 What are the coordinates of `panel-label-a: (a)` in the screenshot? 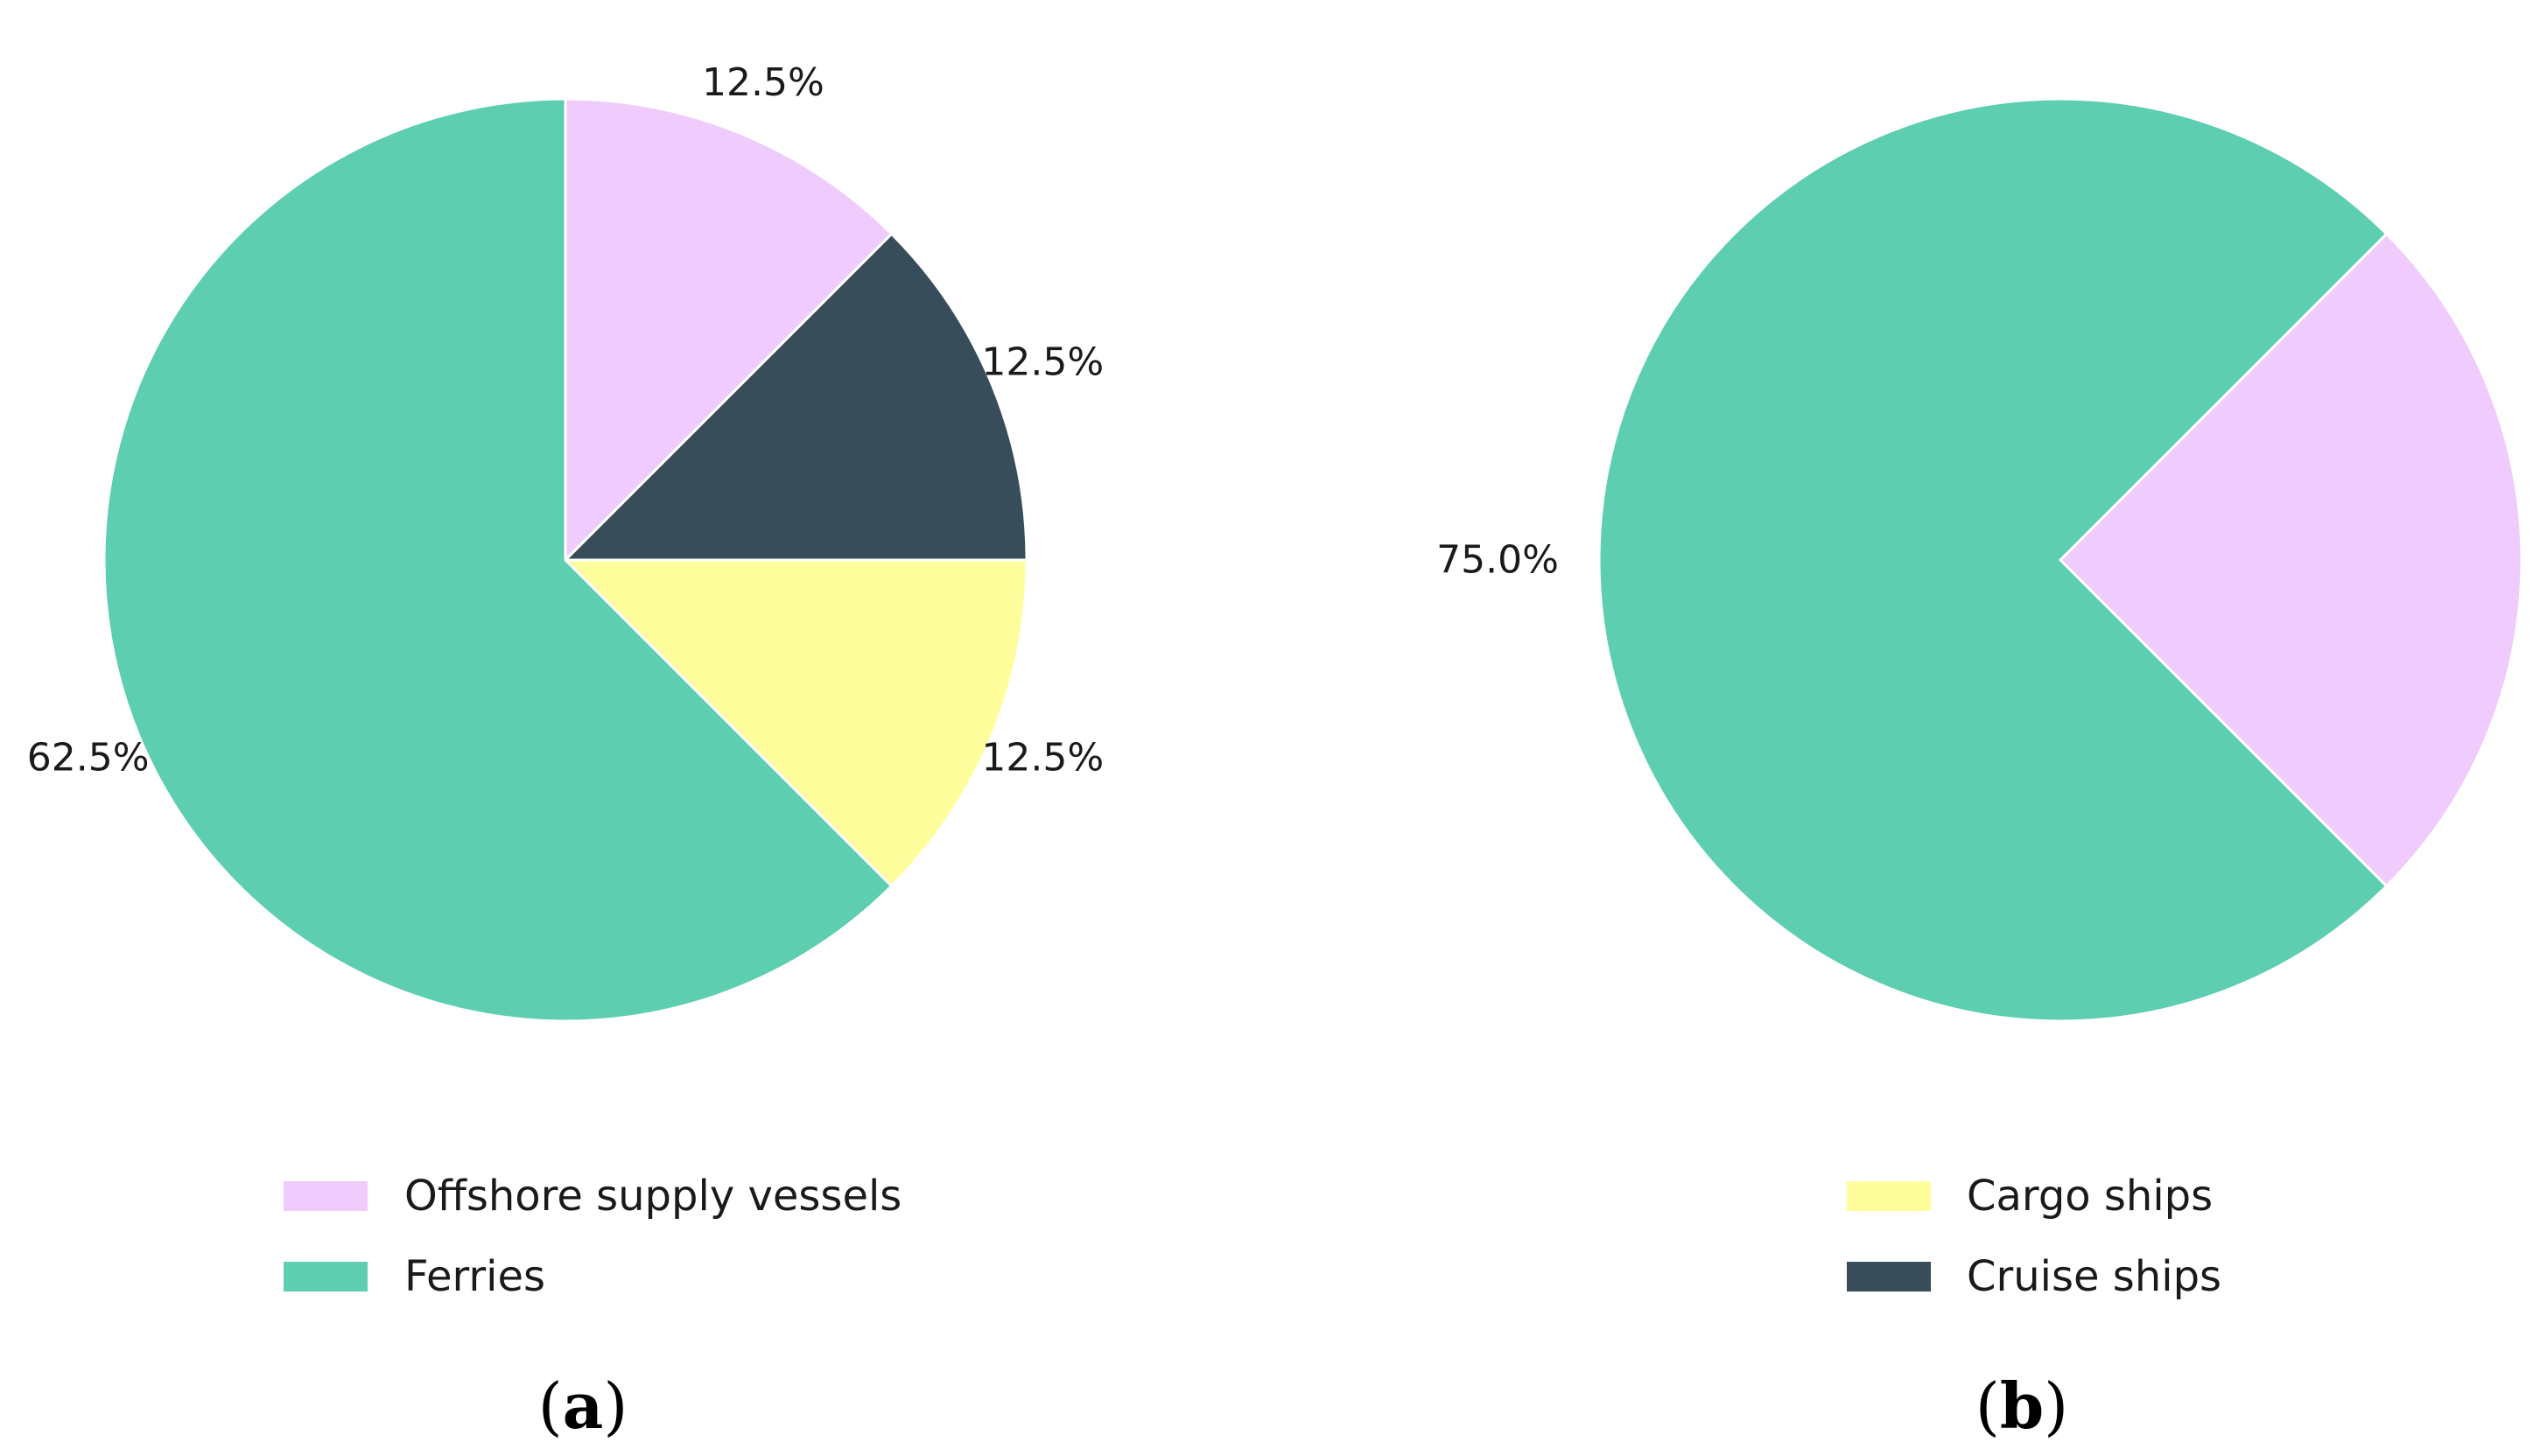 It's located at (583, 1405).